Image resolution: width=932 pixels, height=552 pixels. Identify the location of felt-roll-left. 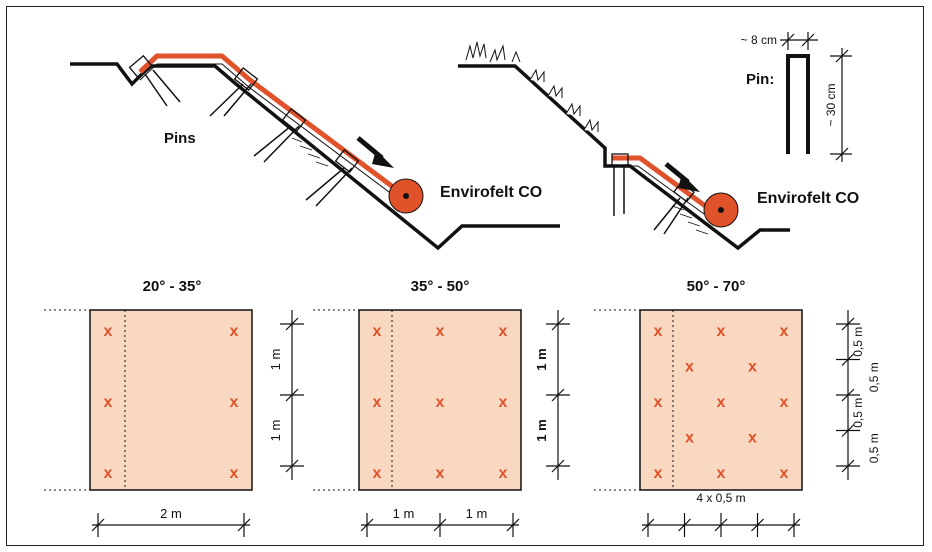
(406, 196).